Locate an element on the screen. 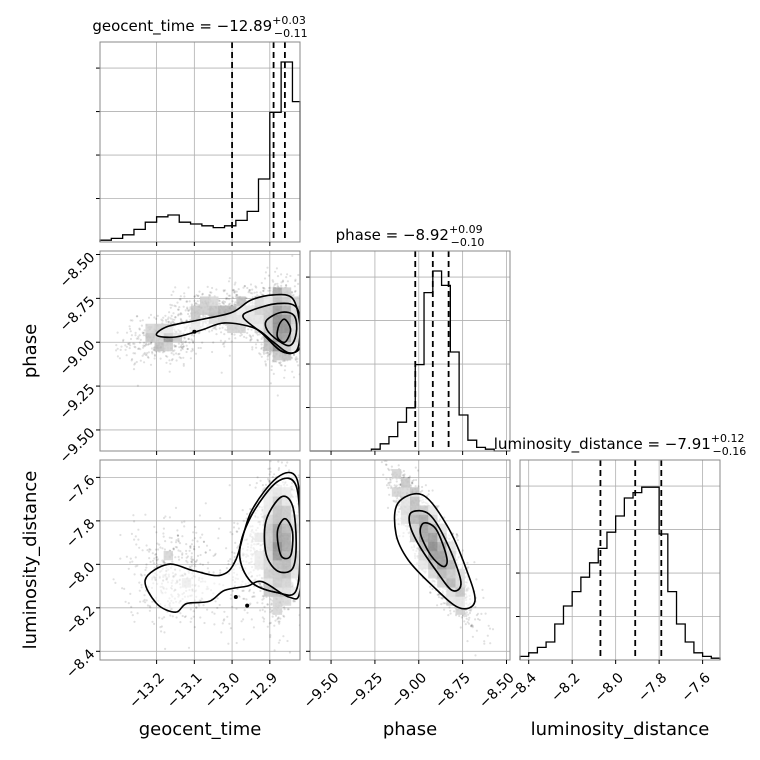 The width and height of the screenshot is (760, 760). title-geocent_time: geocent_time = −12.89+0.03 −0.11 is located at coordinates (199, 27).